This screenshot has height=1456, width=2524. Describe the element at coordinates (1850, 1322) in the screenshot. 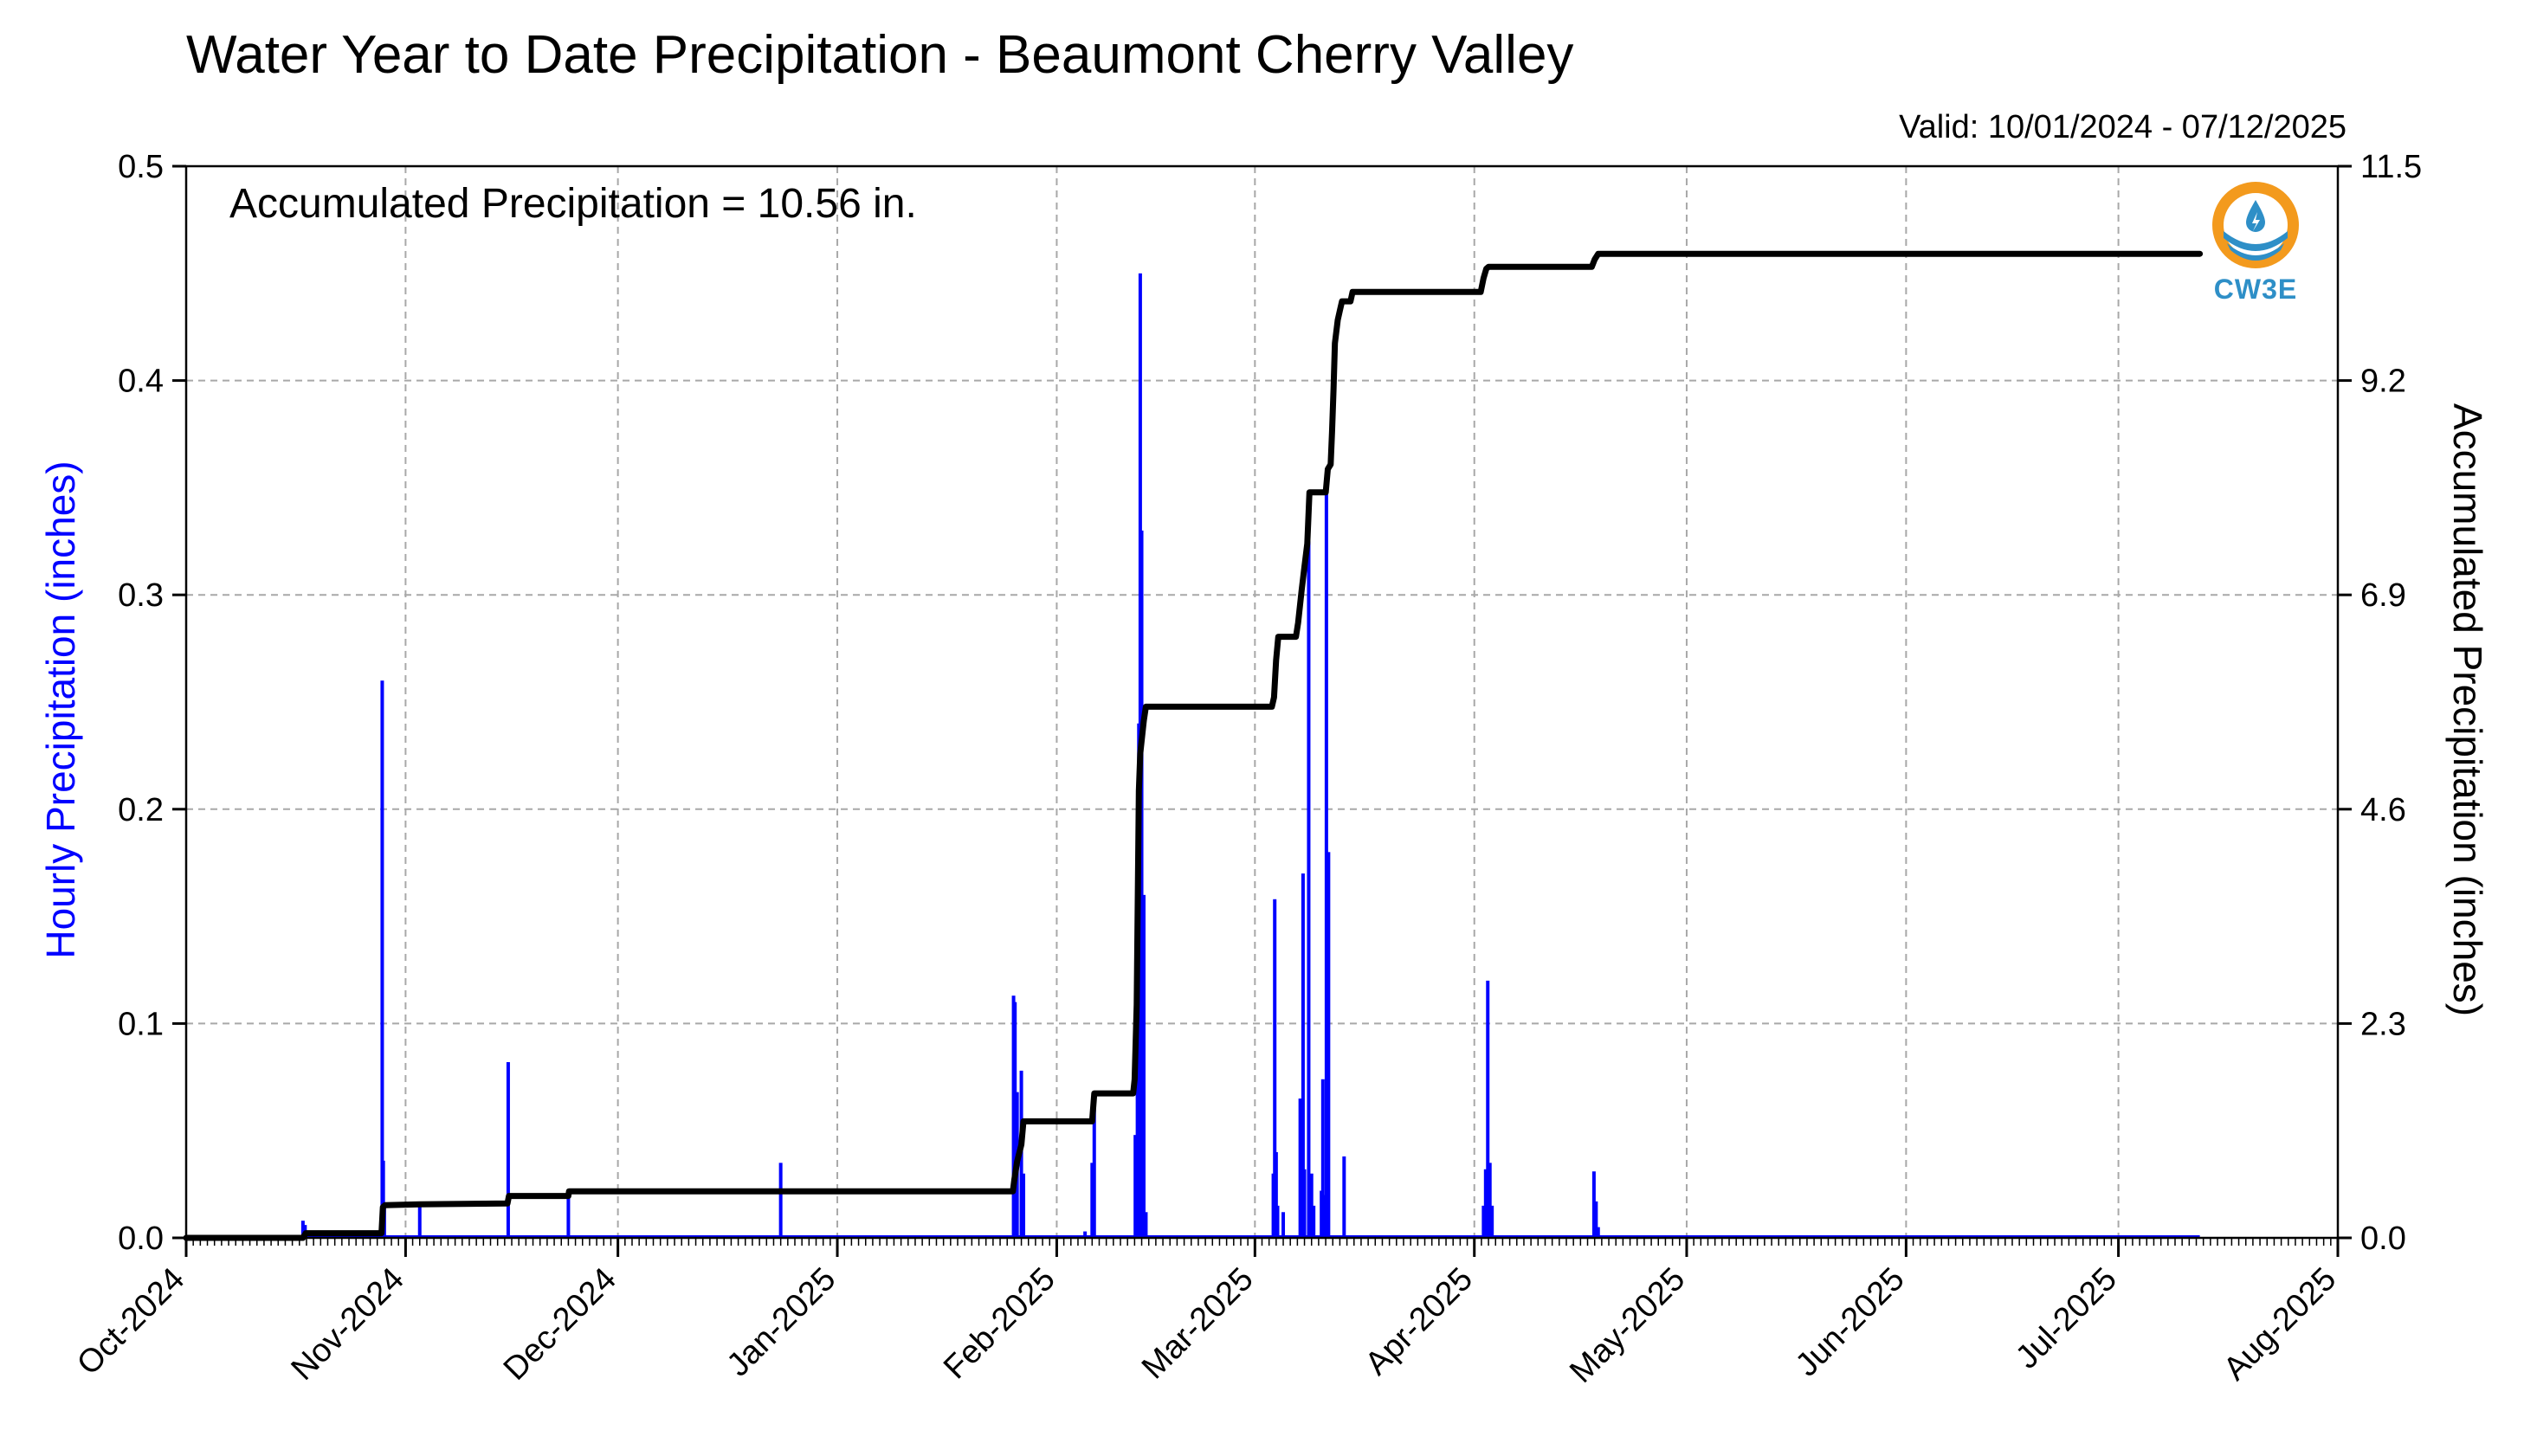

I see `x-tick-label: Jun-2025` at that location.